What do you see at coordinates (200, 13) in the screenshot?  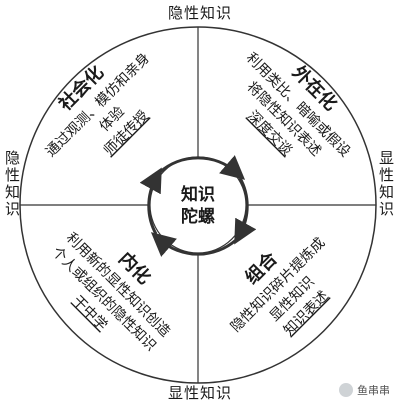 I see `top-edge-label: 隐性知识` at bounding box center [200, 13].